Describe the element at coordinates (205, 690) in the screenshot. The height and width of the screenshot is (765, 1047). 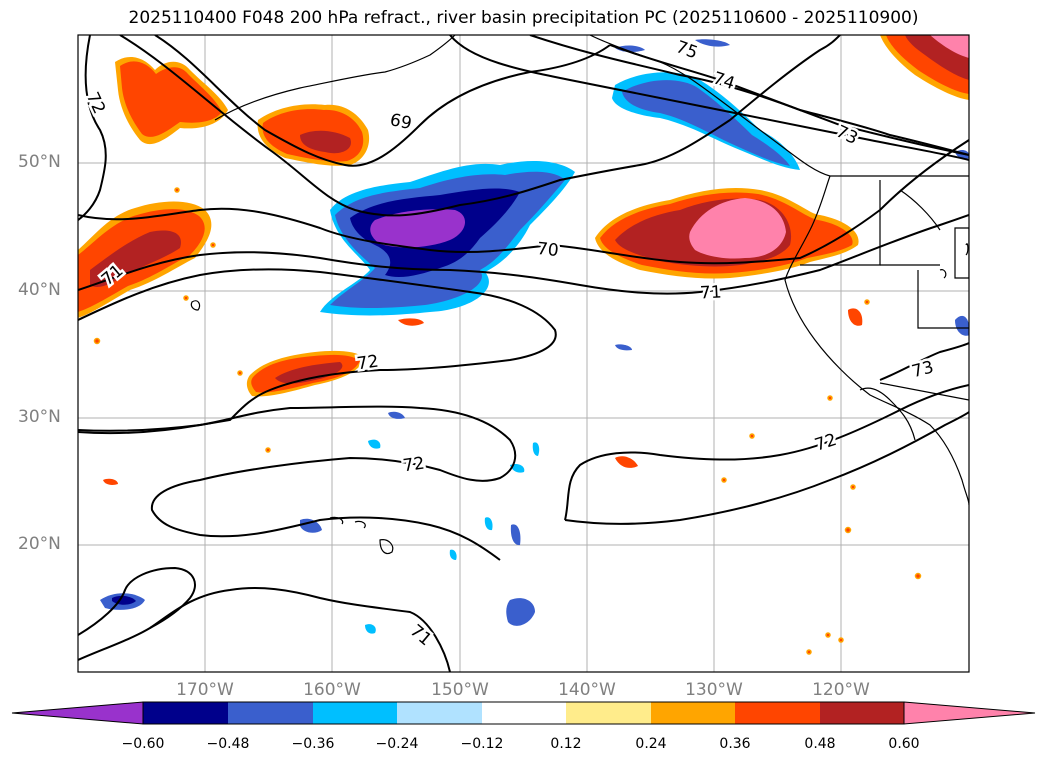
I see `lon-label-170w: 170°W` at that location.